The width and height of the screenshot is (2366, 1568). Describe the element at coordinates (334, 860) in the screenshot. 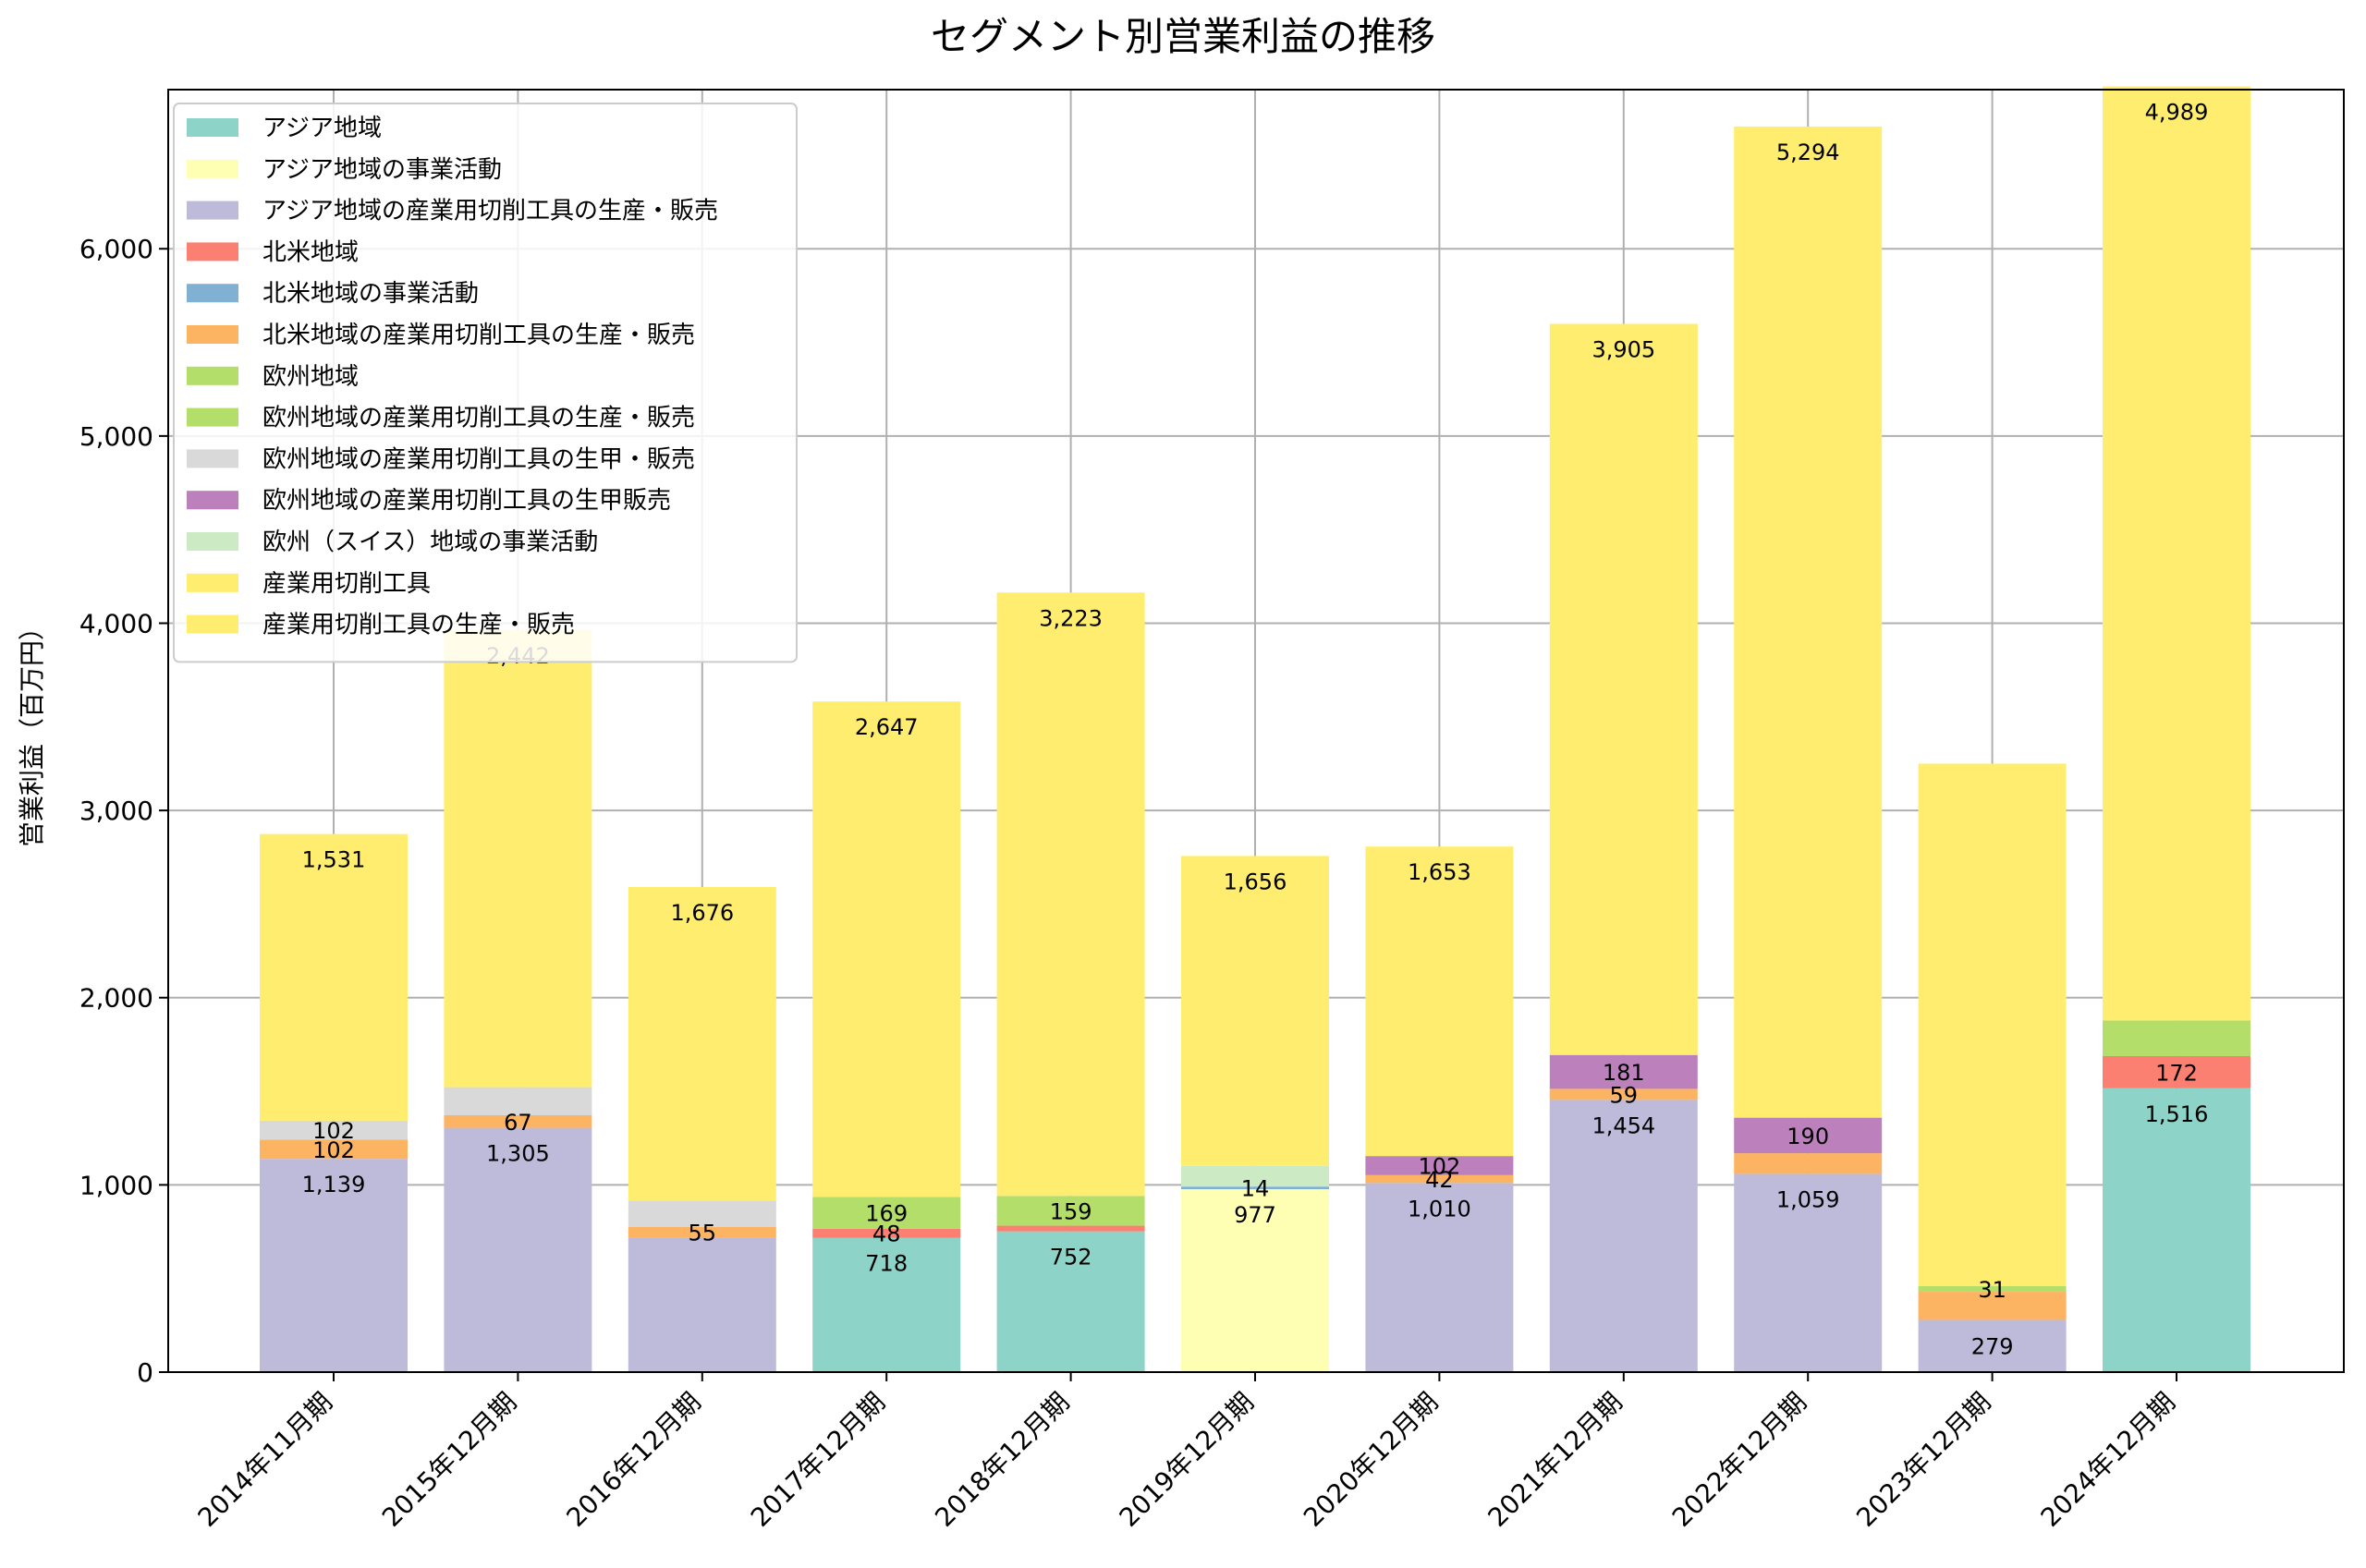

I see `data-label: 1,531` at that location.